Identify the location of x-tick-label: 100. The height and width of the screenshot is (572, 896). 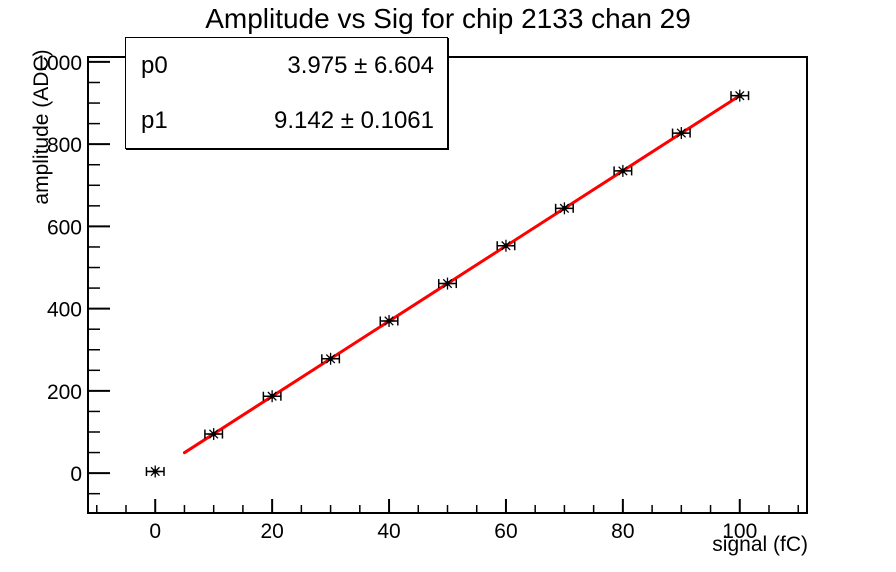
(739, 531).